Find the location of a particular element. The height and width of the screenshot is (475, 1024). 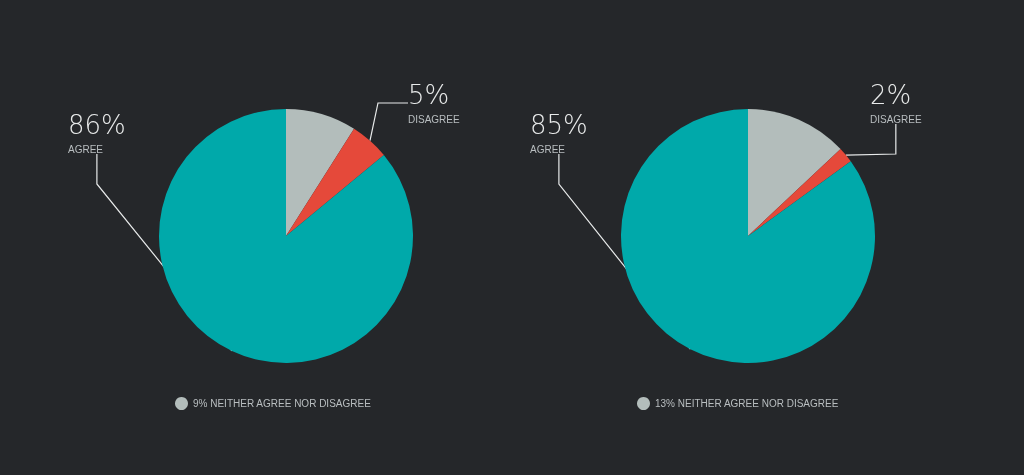

data-label: 86% is located at coordinates (97, 125).